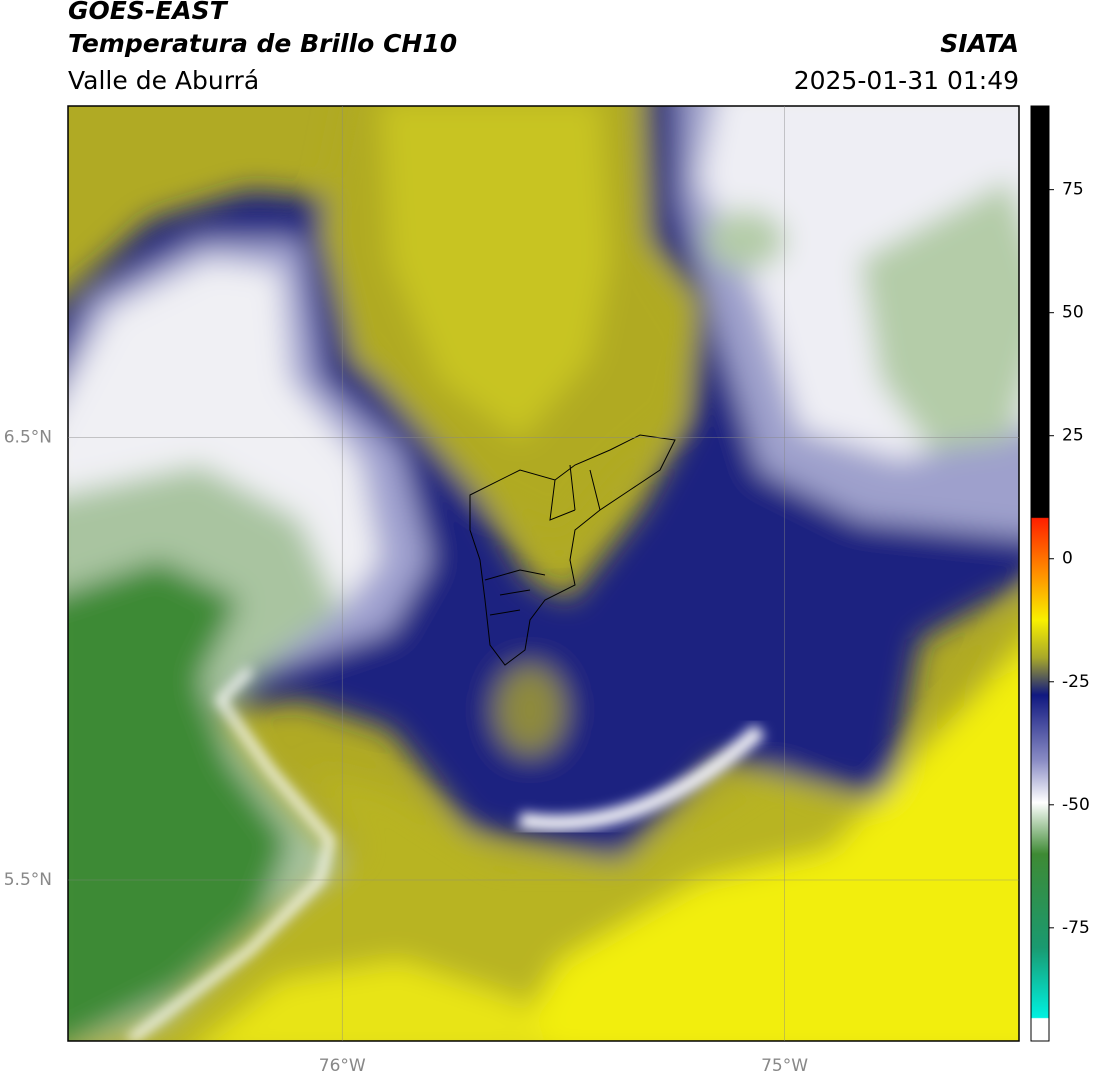 The height and width of the screenshot is (1082, 1094). I want to click on y-tick-label: 5.5°N, so click(28, 880).